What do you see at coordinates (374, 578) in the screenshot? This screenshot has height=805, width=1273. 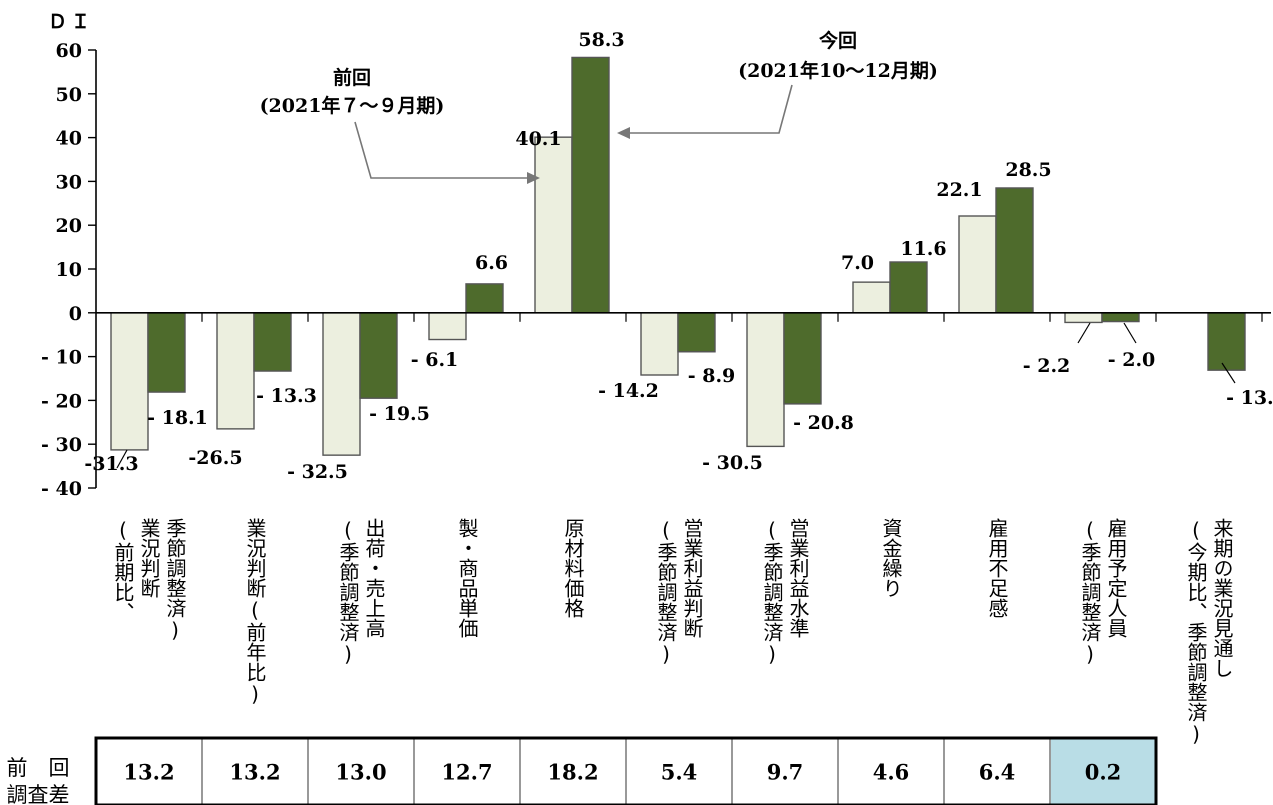 I see `category-label: 出荷・売上高` at bounding box center [374, 578].